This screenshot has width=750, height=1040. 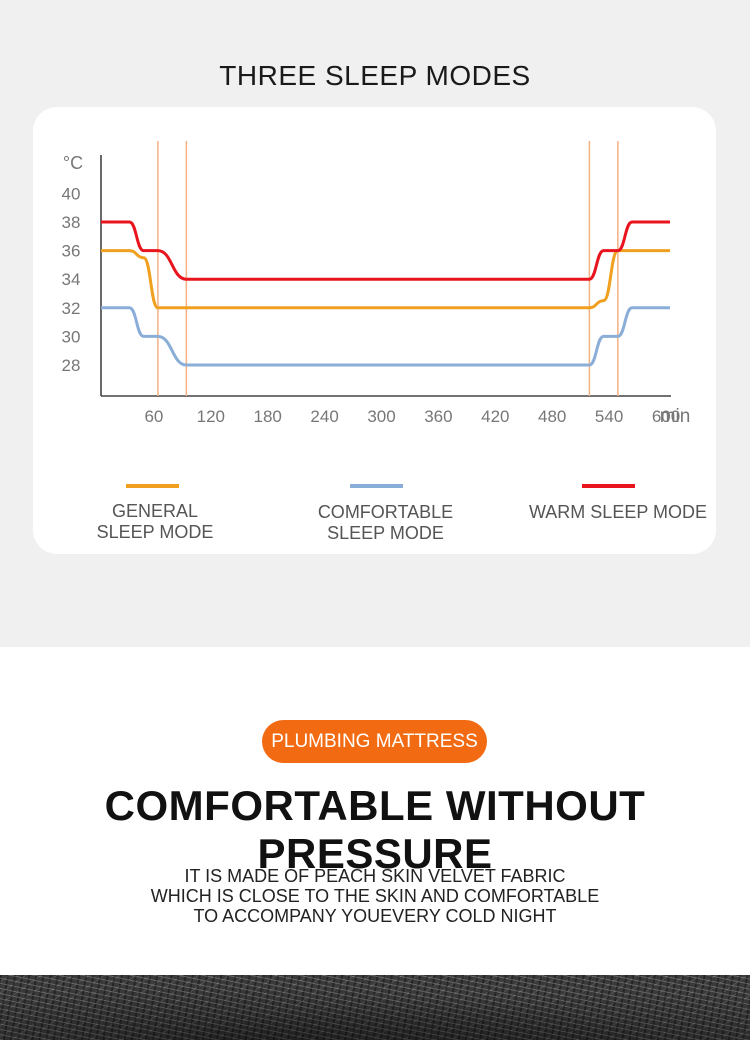 I want to click on legend-label-general: GENERAL SLEEP MODE, so click(x=155, y=521).